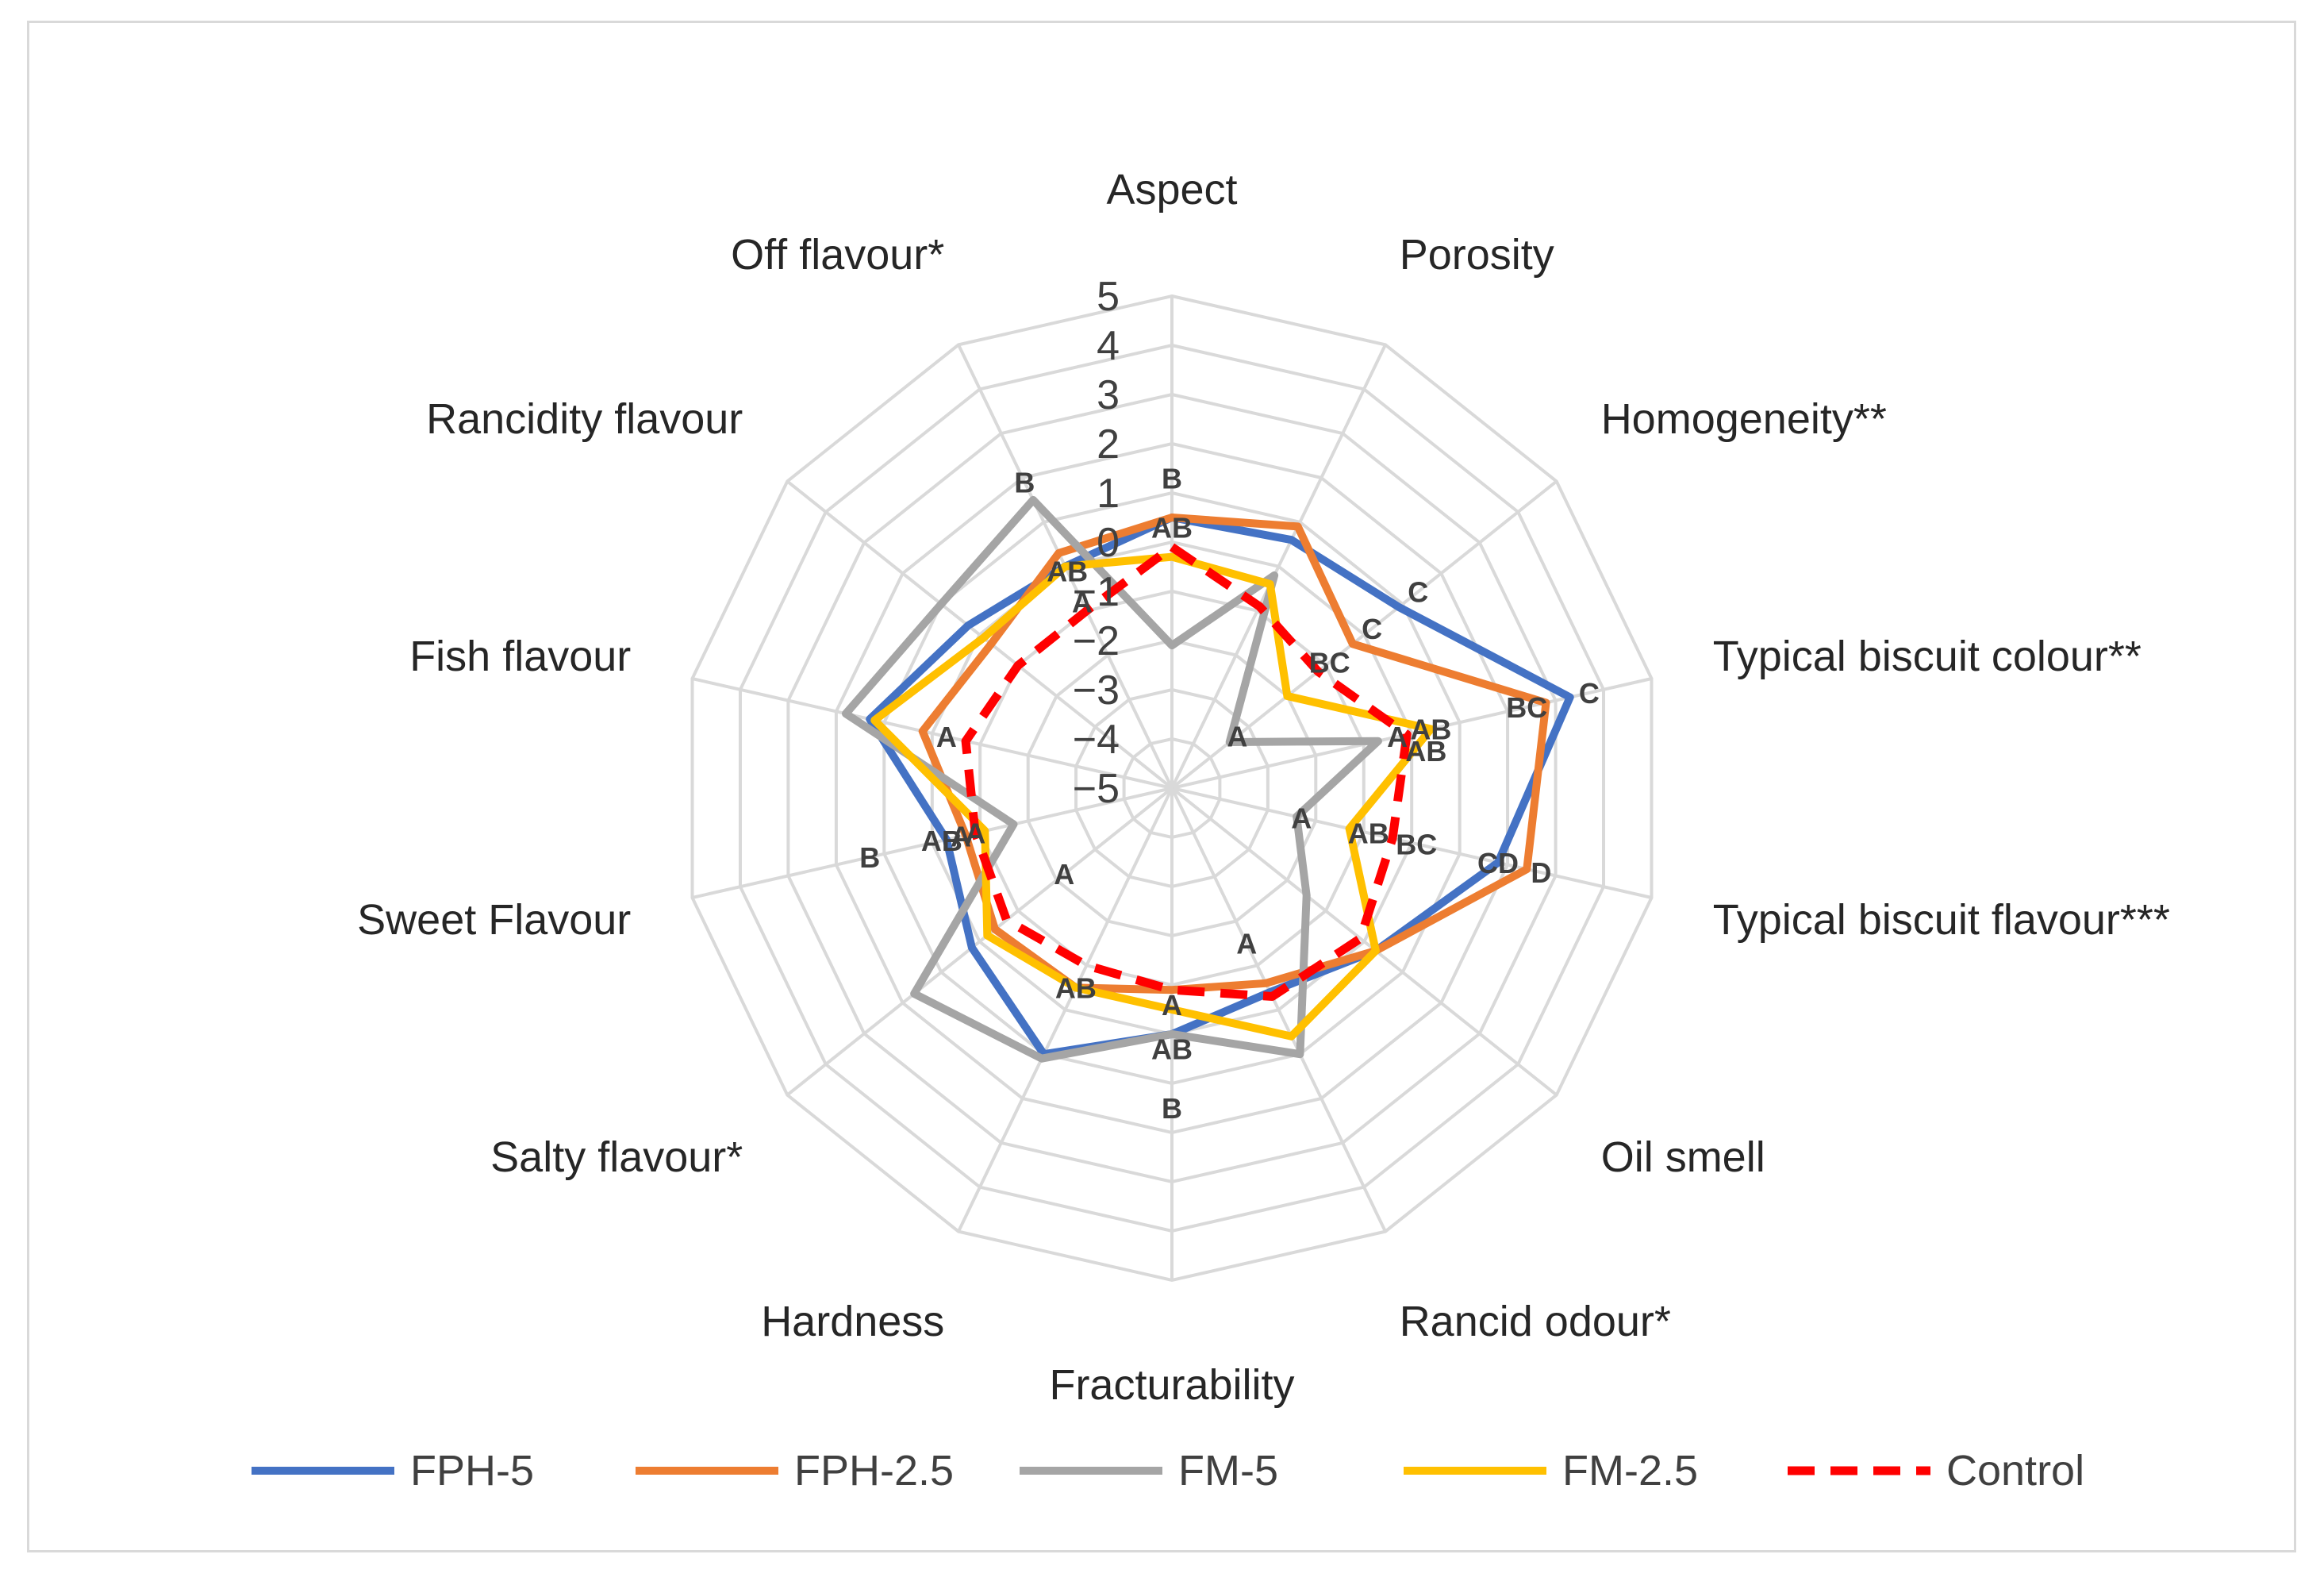 The image size is (2324, 1585). I want to click on significance-letter: D, so click(1541, 872).